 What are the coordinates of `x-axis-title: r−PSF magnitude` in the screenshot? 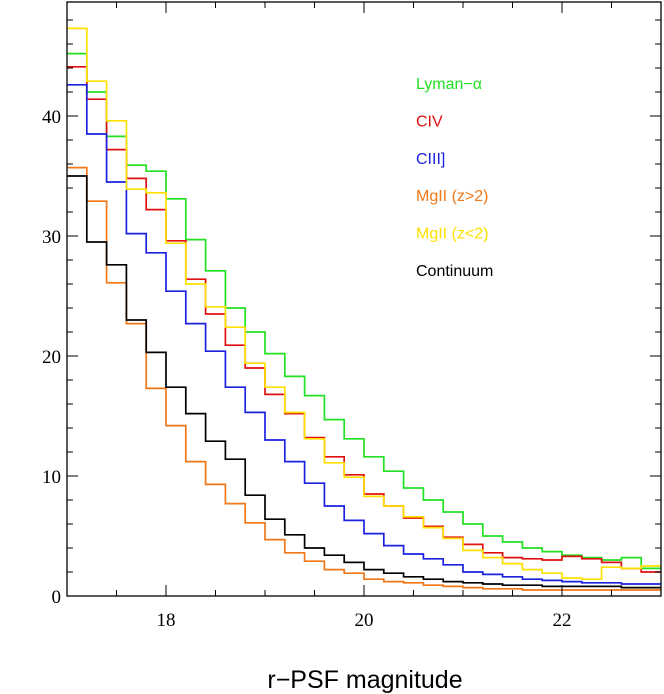 It's located at (364, 680).